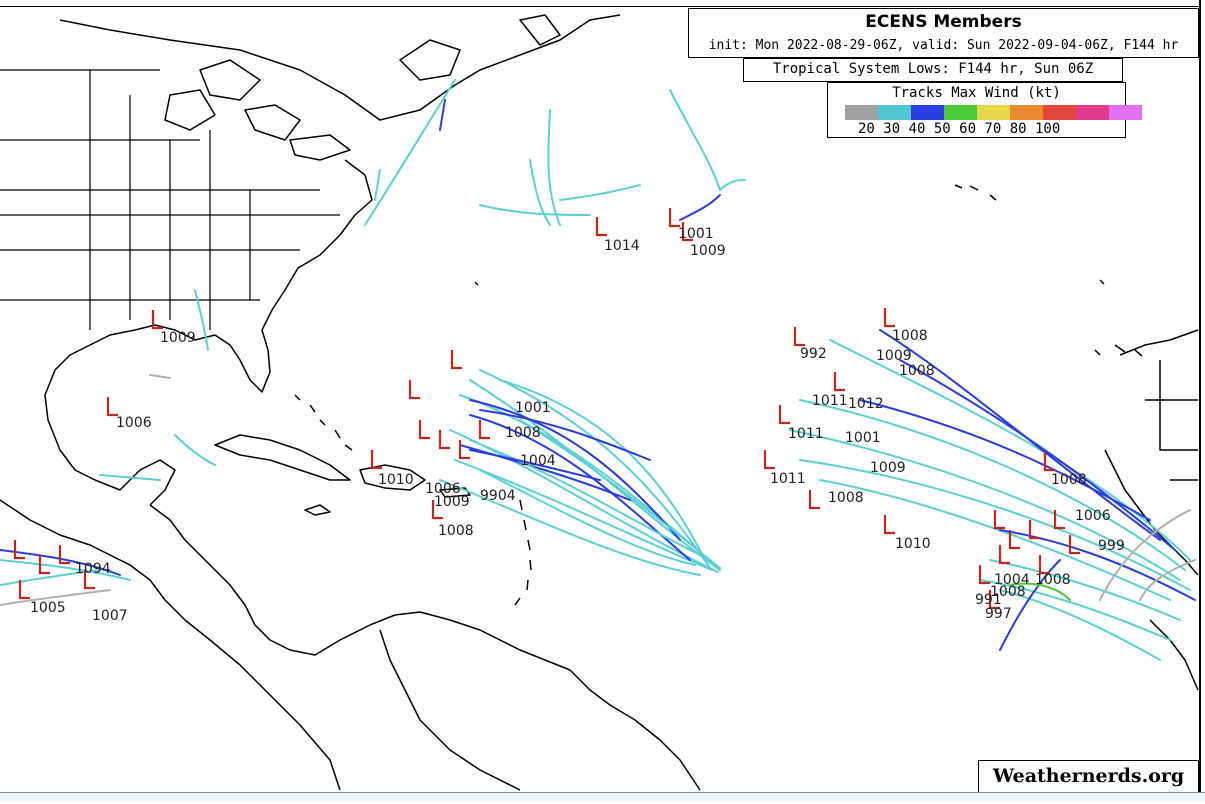 The height and width of the screenshot is (804, 1205). I want to click on map-title: ECENS Members, so click(943, 22).